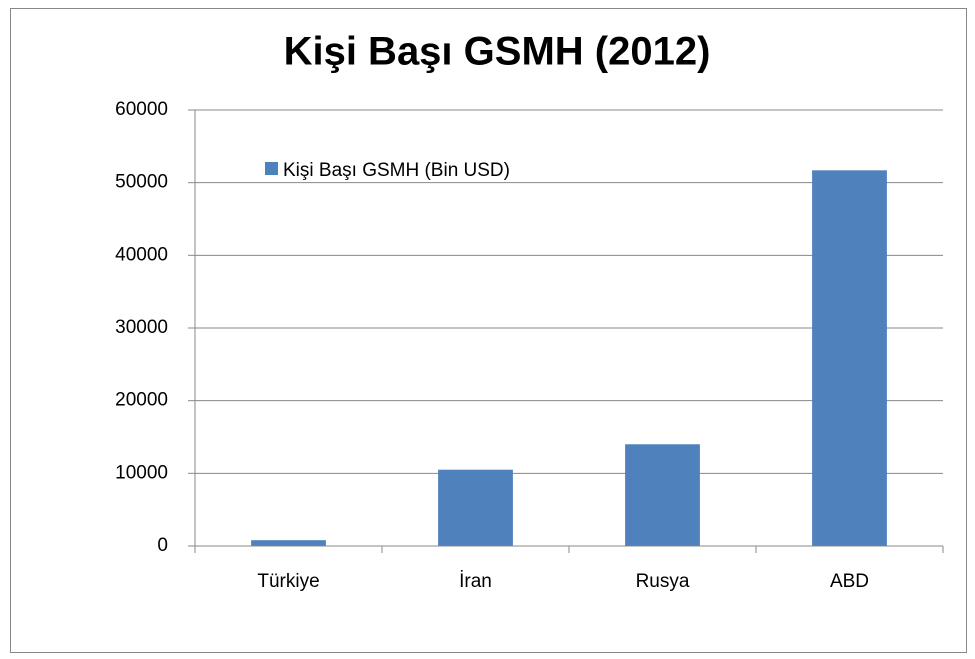 The image size is (975, 659). I want to click on y-tick-label: 40000, so click(141, 254).